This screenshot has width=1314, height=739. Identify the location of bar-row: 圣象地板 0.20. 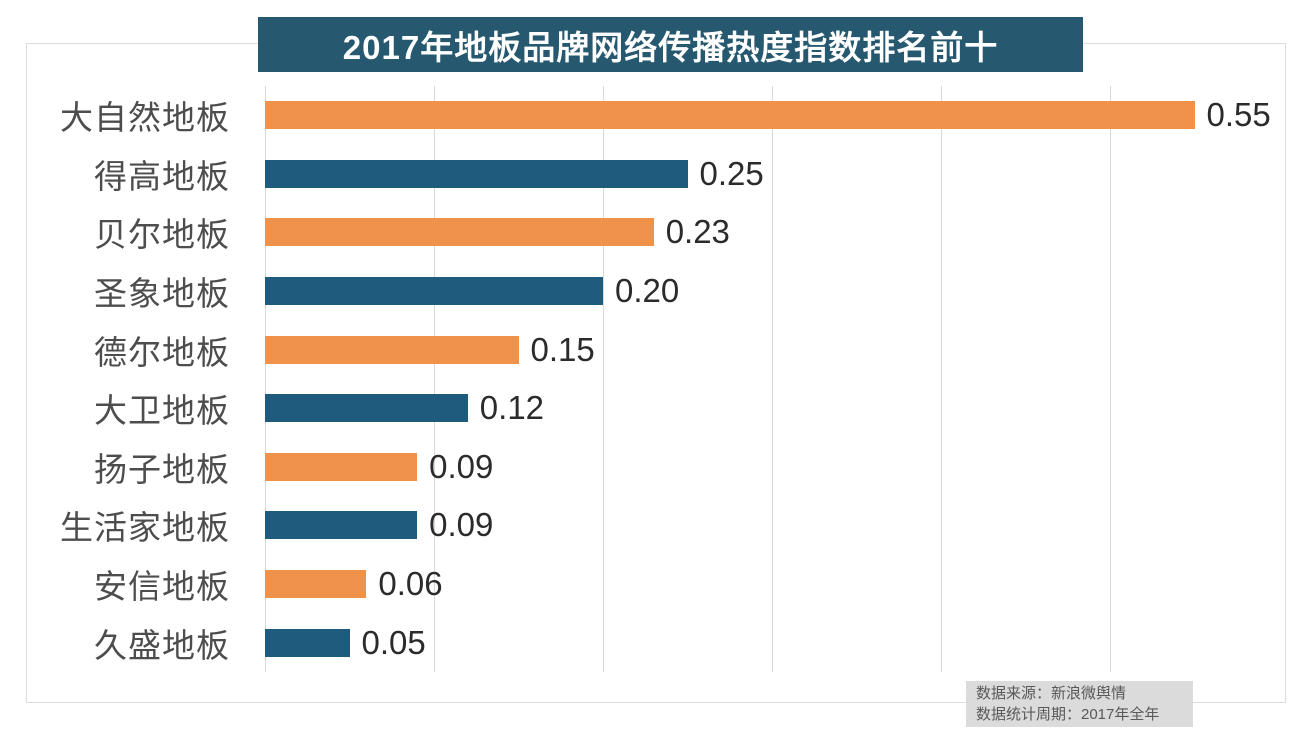
(665, 291).